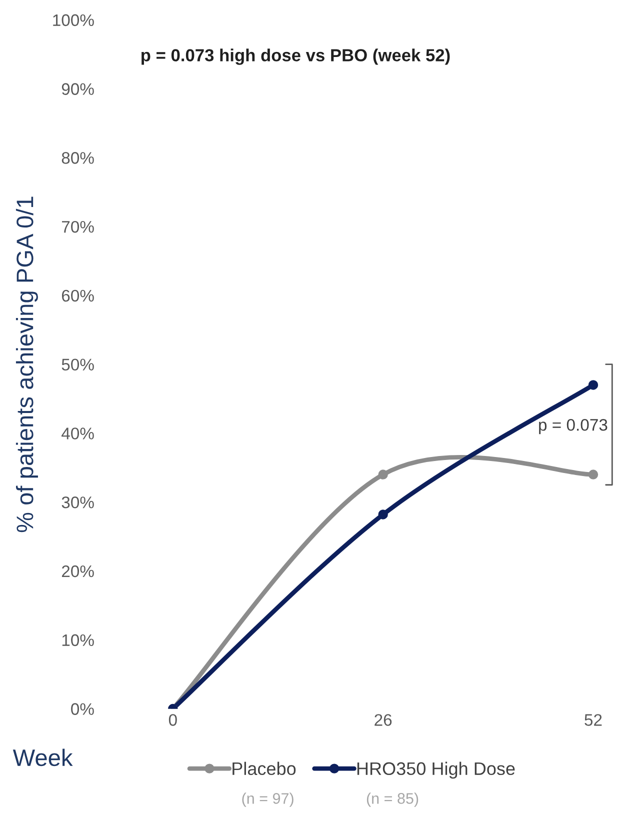 Image resolution: width=641 pixels, height=828 pixels. What do you see at coordinates (73, 20) in the screenshot?
I see `y-tick-label: 100%` at bounding box center [73, 20].